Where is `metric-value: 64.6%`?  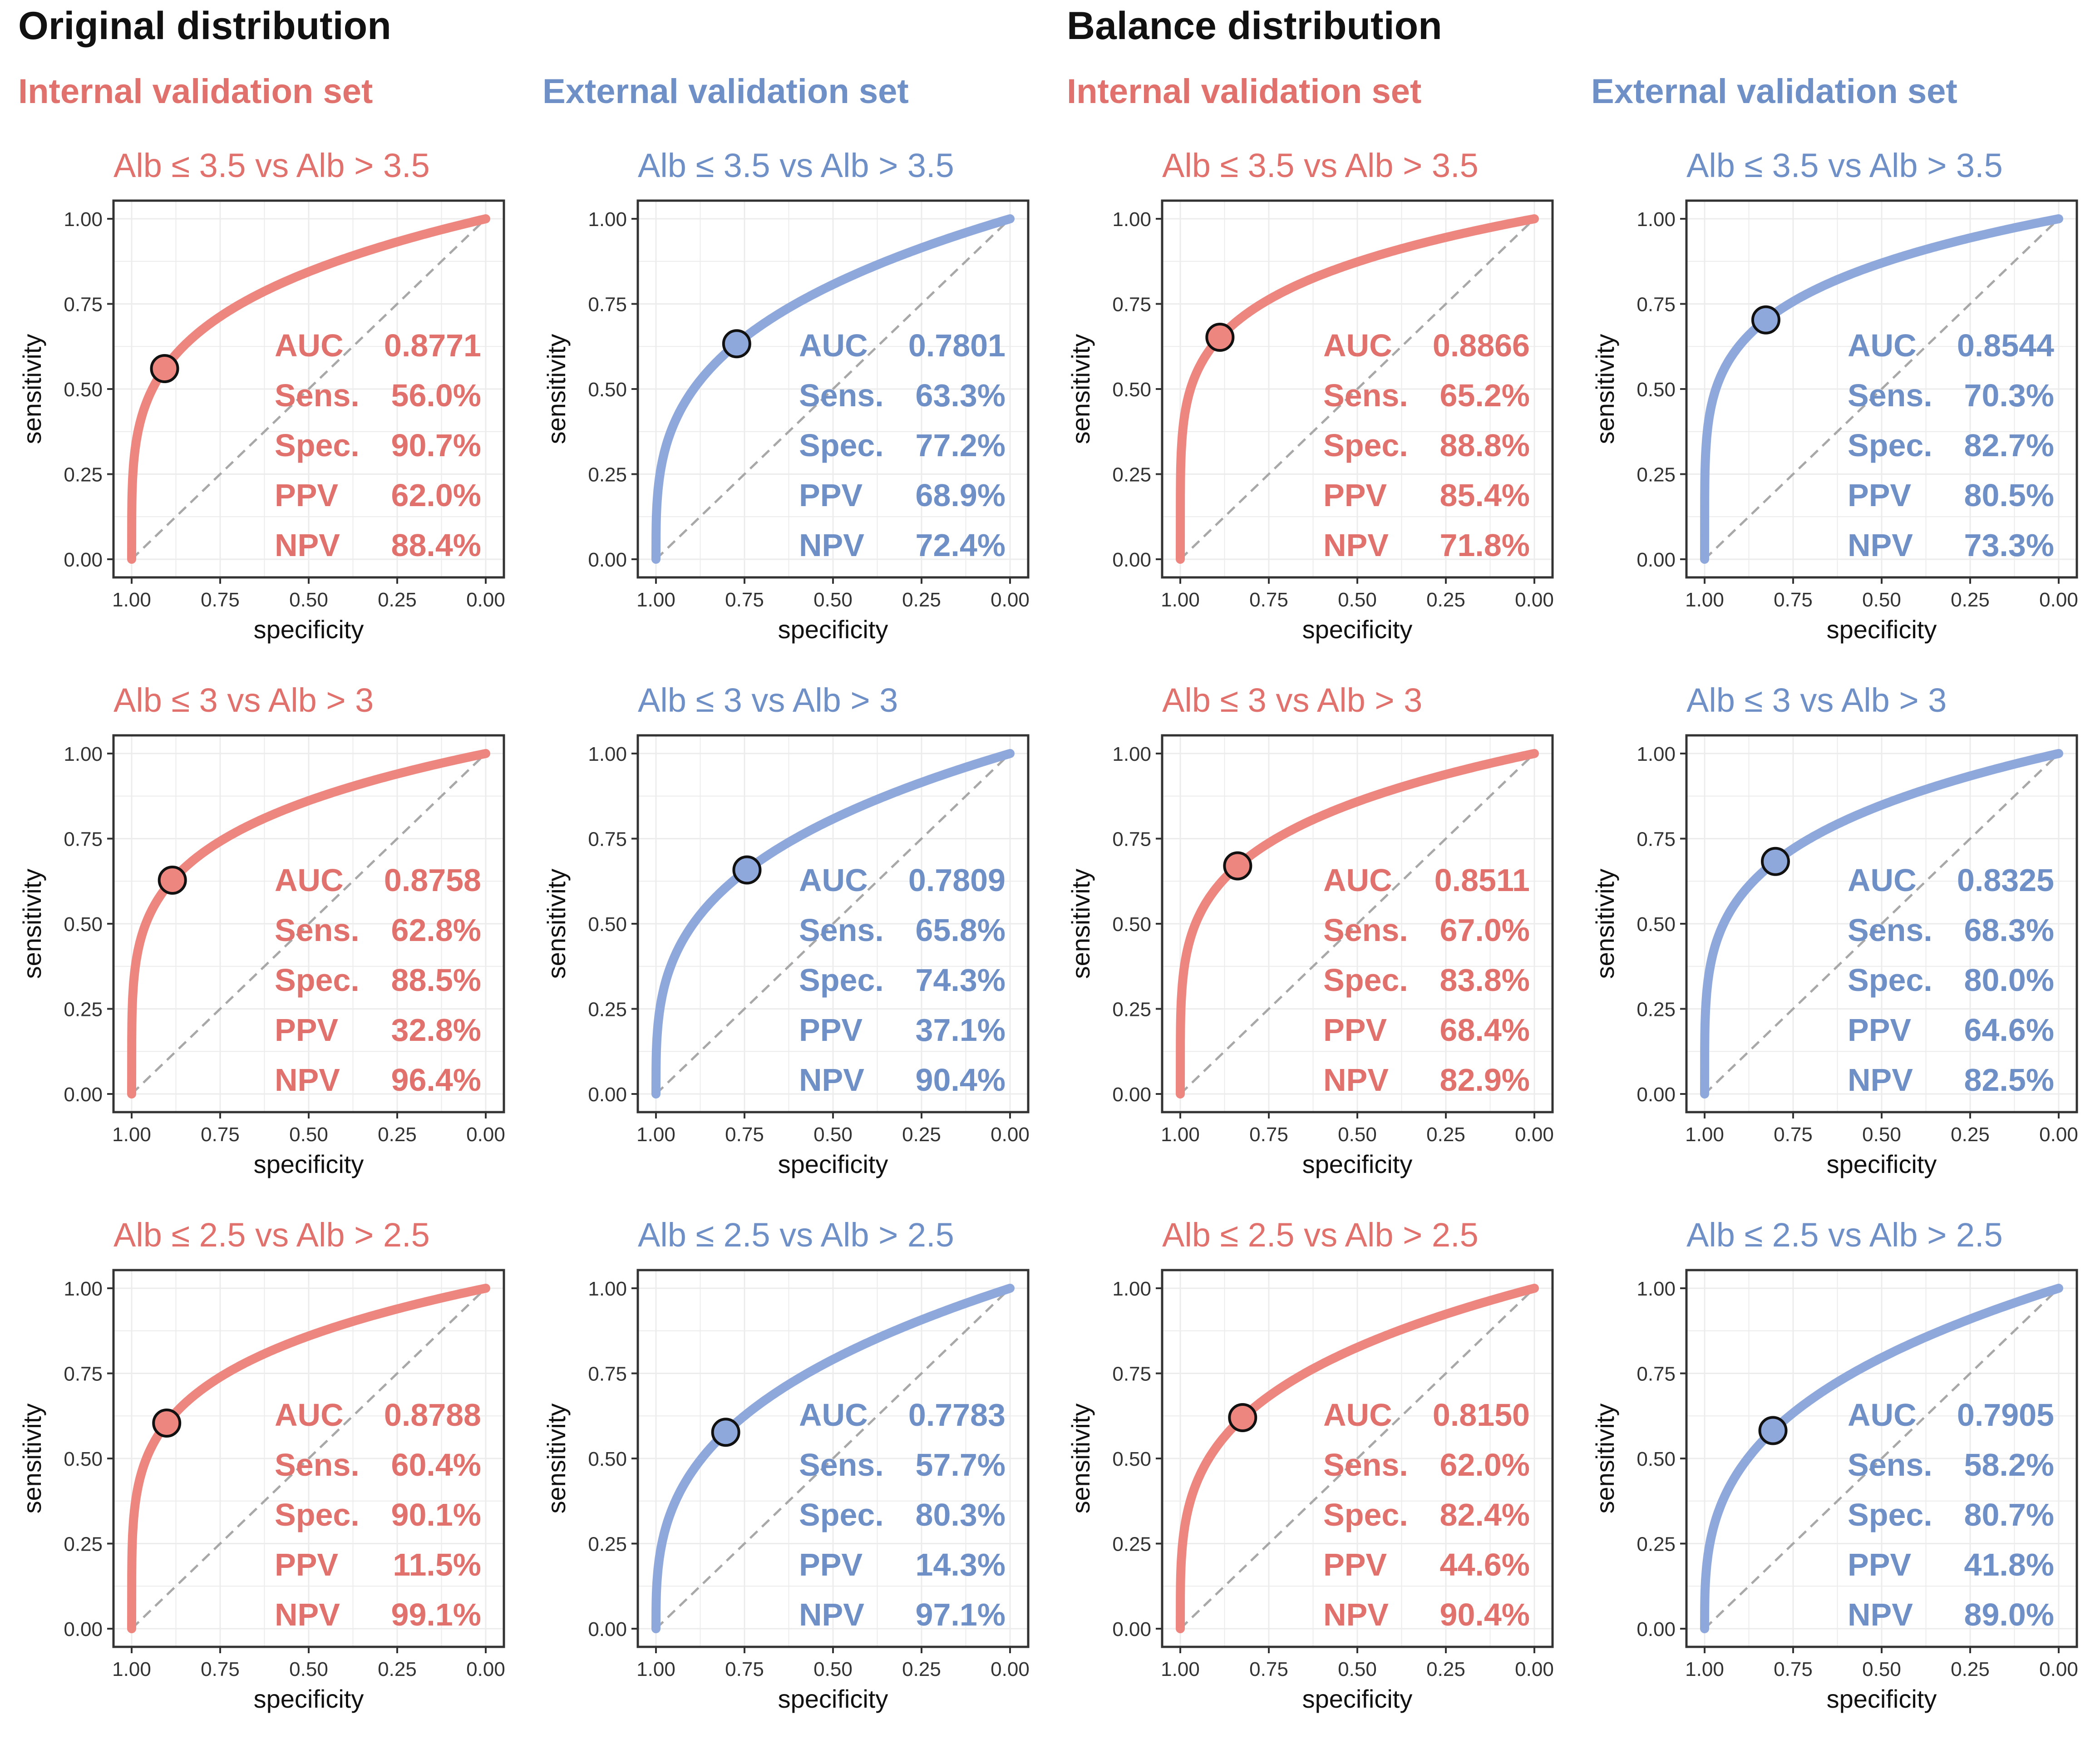
metric-value: 64.6% is located at coordinates (2009, 1030).